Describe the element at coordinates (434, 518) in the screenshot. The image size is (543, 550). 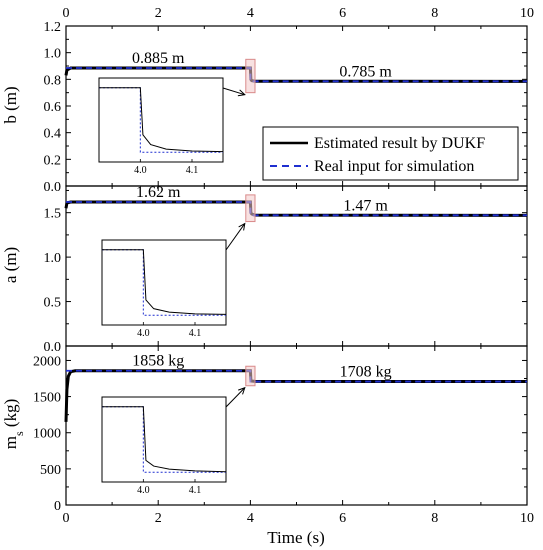
I see `x-tick-label: 8` at that location.